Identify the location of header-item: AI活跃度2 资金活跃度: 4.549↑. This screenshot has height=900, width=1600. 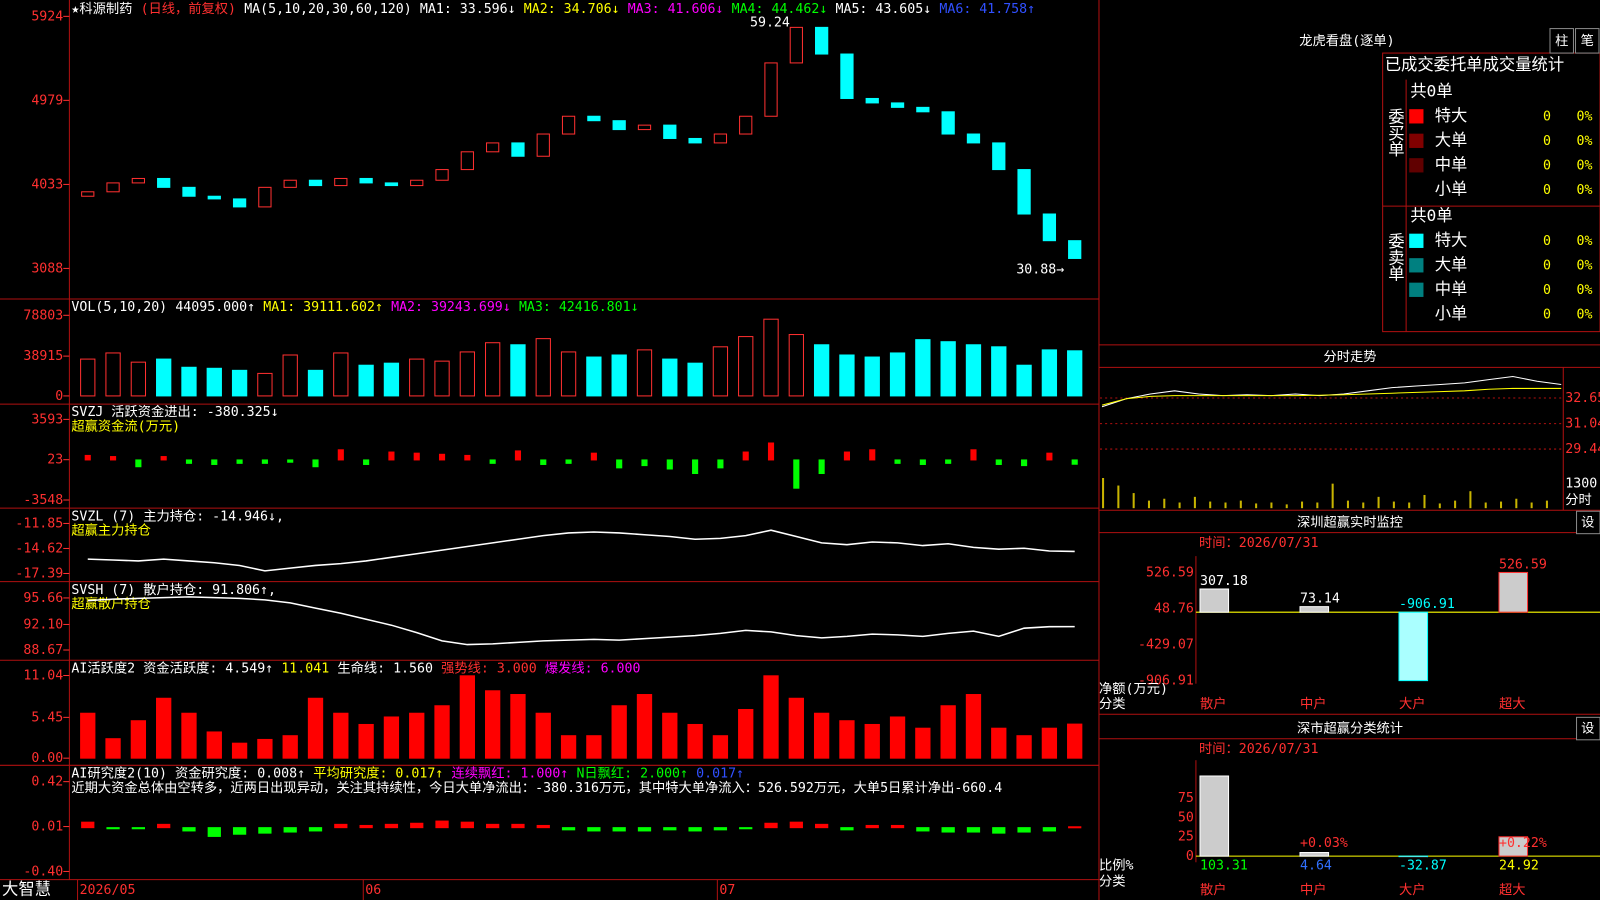
(172, 668).